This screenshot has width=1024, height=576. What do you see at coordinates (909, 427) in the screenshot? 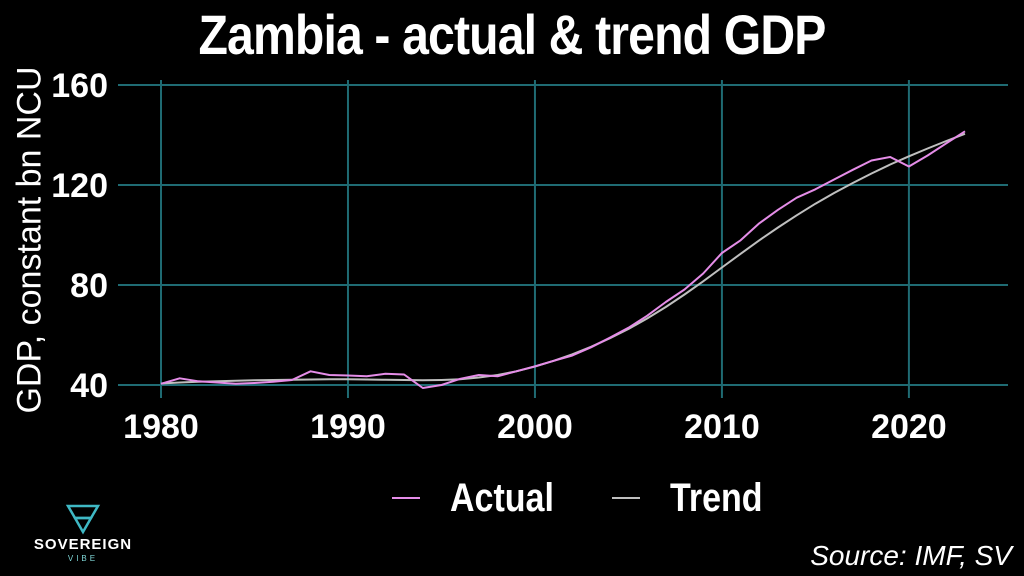
I see `x-tick-label-2020: 2020` at bounding box center [909, 427].